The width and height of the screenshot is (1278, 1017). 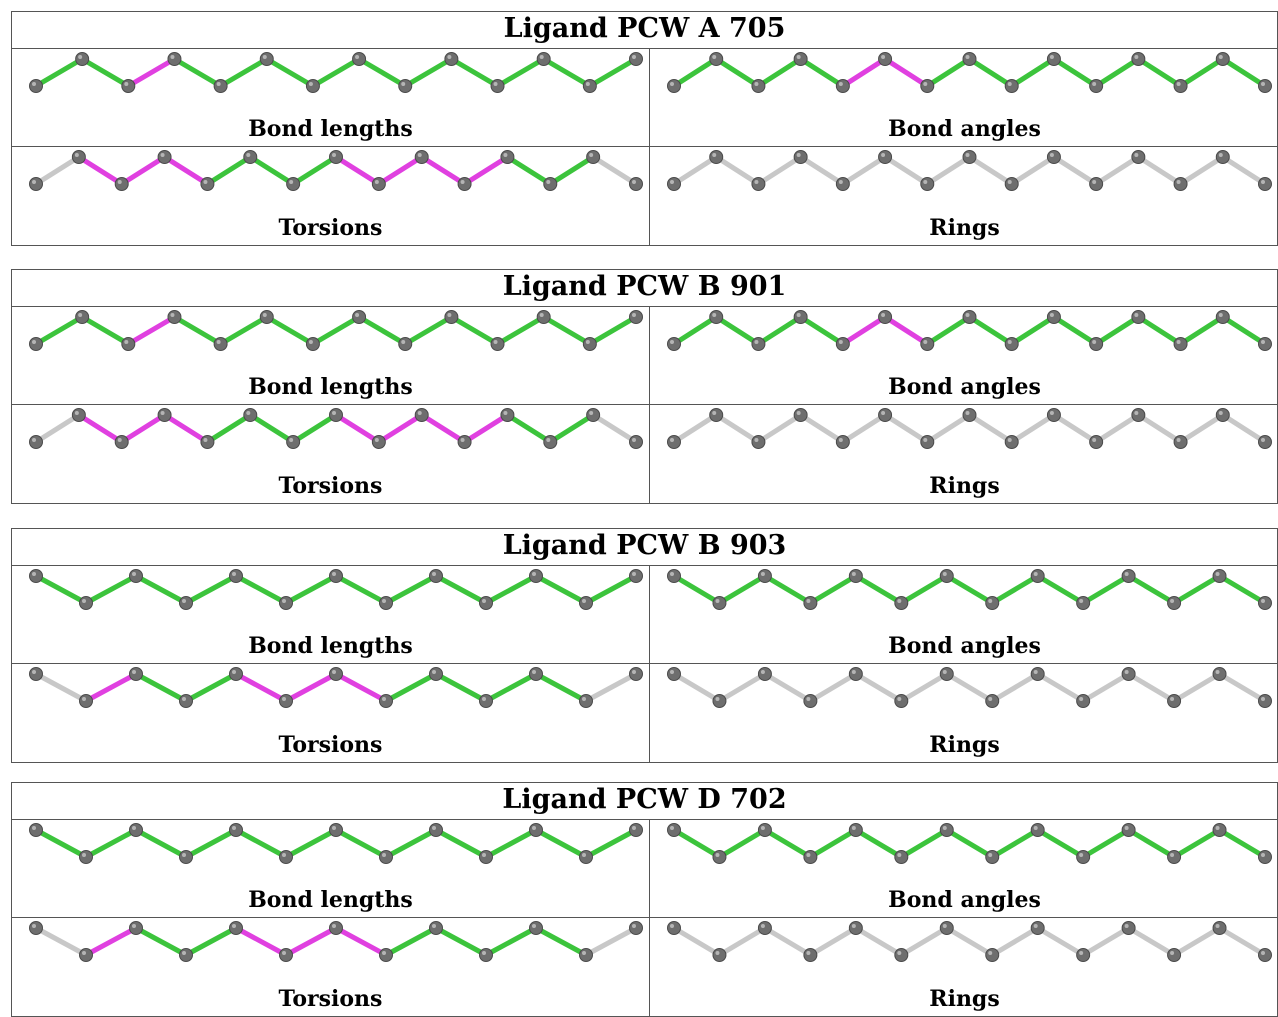 I want to click on bond-magenta, so click(x=486, y=170).